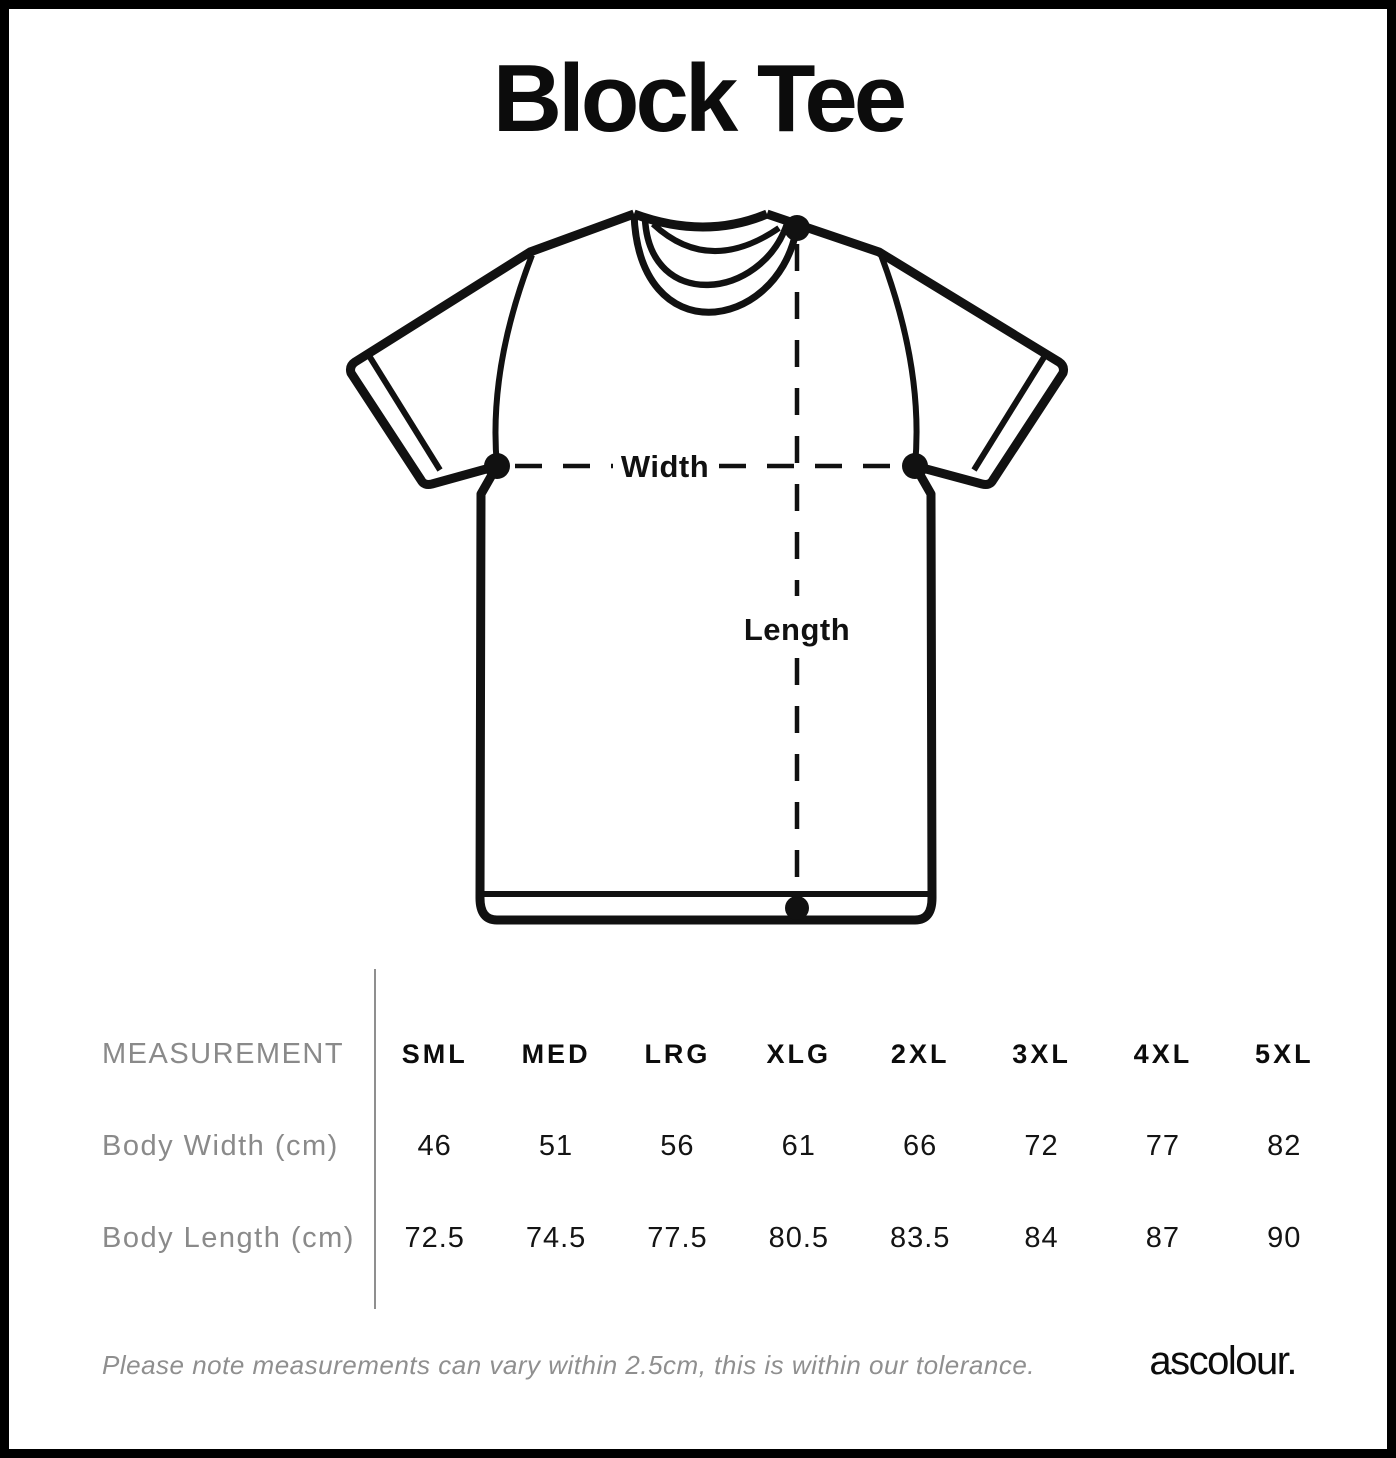 The width and height of the screenshot is (1396, 1458). What do you see at coordinates (797, 629) in the screenshot?
I see `length-measure-label: Length` at bounding box center [797, 629].